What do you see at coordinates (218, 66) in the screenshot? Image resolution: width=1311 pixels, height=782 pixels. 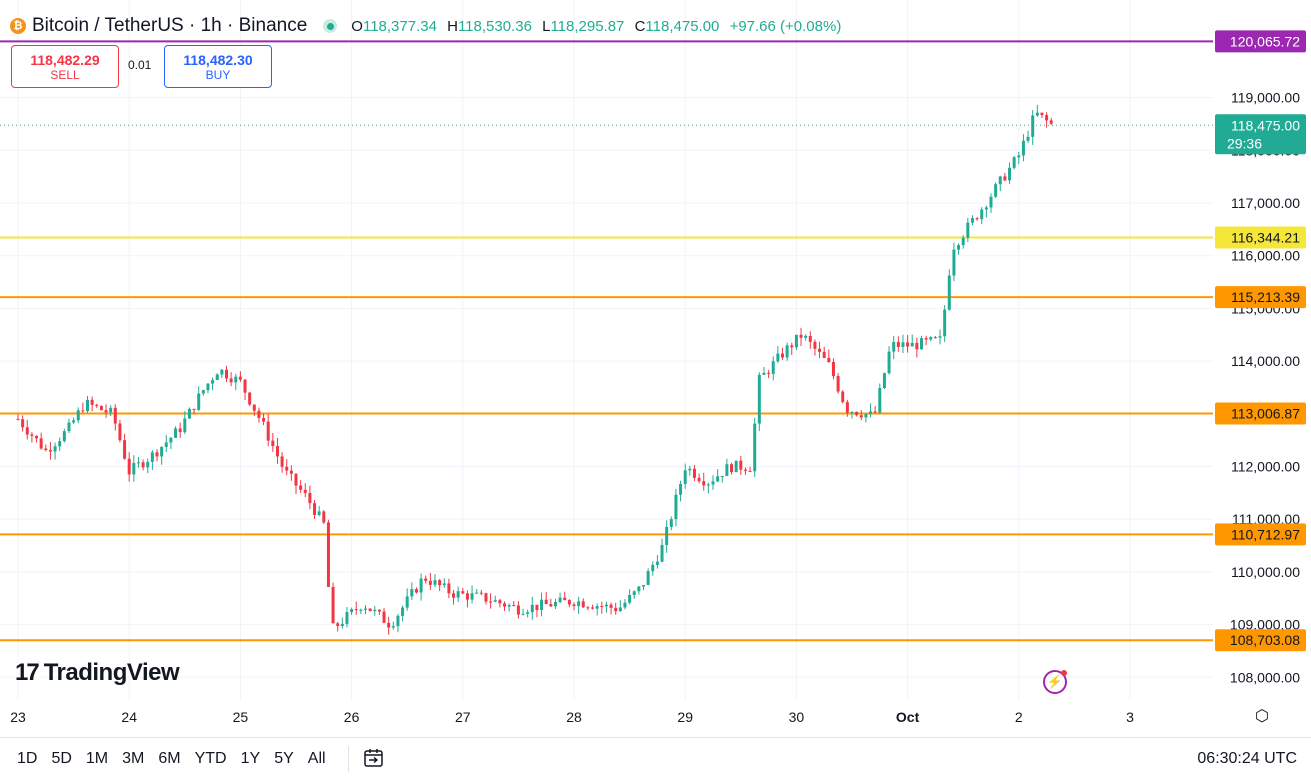 I see `buy-button: 118,482.30 BUY` at bounding box center [218, 66].